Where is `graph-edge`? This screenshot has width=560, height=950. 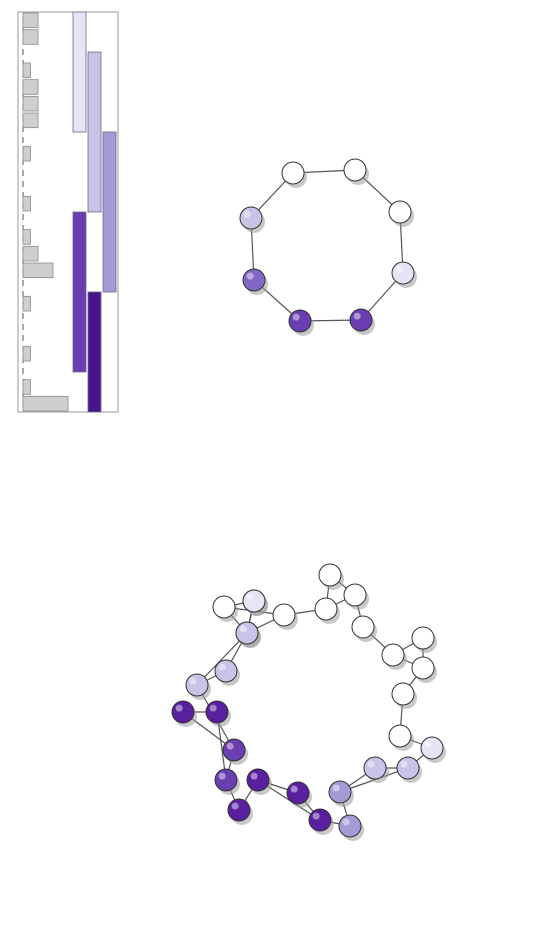
graph-edge is located at coordinates (222, 659).